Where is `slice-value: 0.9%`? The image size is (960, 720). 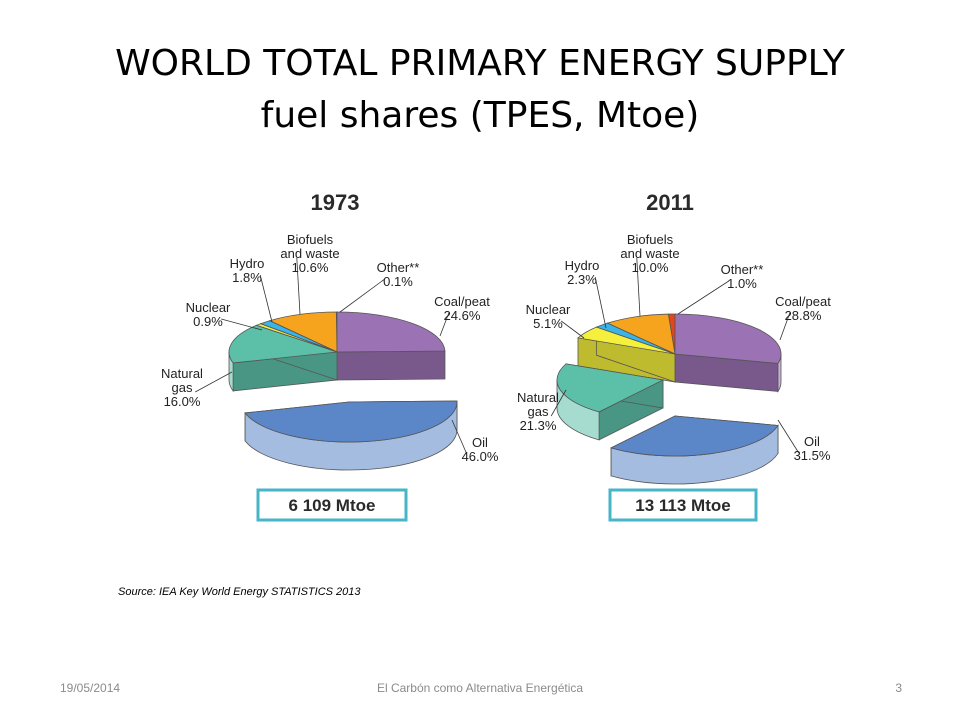
slice-value: 0.9% is located at coordinates (208, 321).